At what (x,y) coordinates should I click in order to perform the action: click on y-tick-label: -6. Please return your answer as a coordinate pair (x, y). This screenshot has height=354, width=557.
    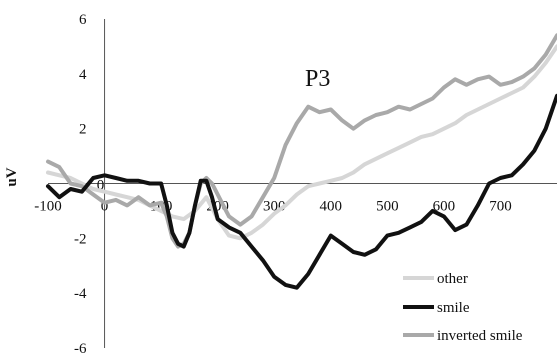
    Looking at the image, I should click on (80, 347).